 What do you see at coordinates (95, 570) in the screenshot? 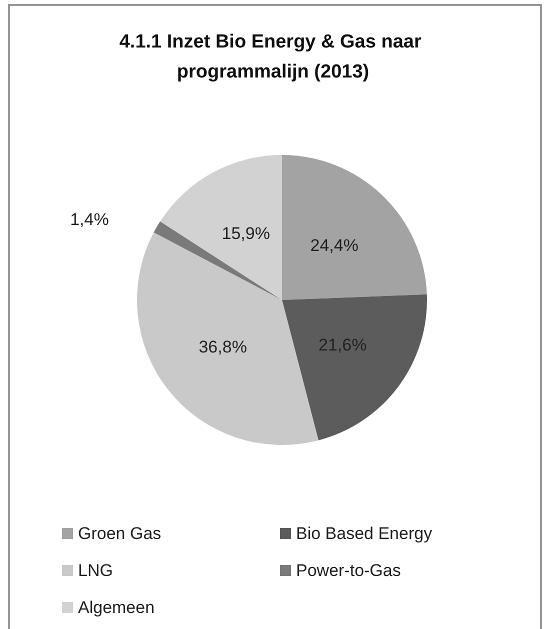
I see `legend-label: LNG` at bounding box center [95, 570].